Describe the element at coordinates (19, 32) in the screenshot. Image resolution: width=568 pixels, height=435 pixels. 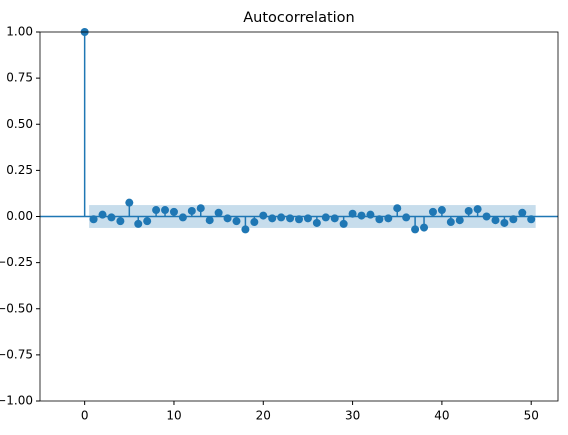
I see `y-tick-label: 1.00` at that location.